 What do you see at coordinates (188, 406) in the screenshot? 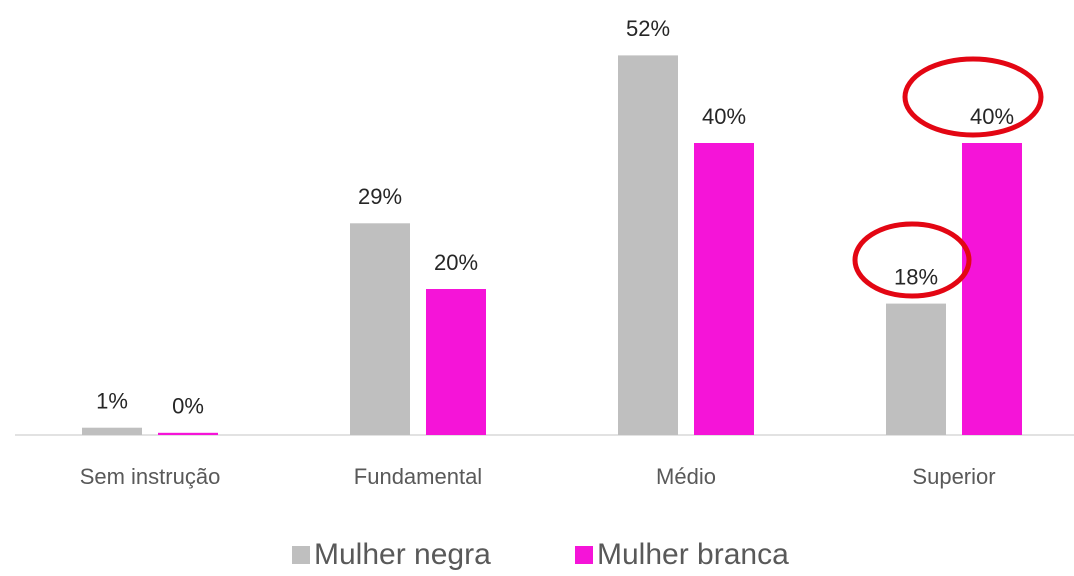
I see `value-label: 0%` at bounding box center [188, 406].